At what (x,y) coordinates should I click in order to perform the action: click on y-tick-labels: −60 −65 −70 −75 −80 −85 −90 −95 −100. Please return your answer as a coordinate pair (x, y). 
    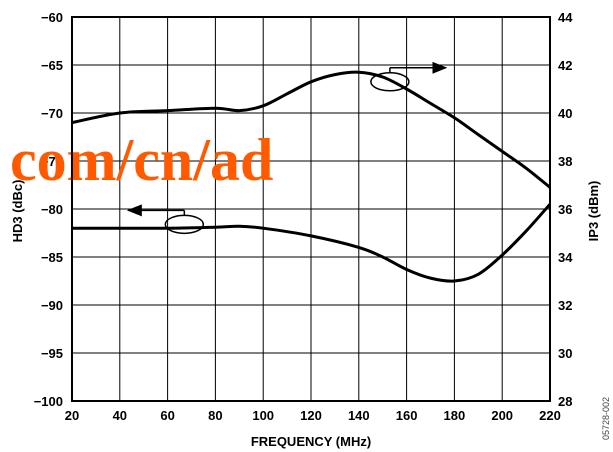
    Looking at the image, I should click on (48, 209).